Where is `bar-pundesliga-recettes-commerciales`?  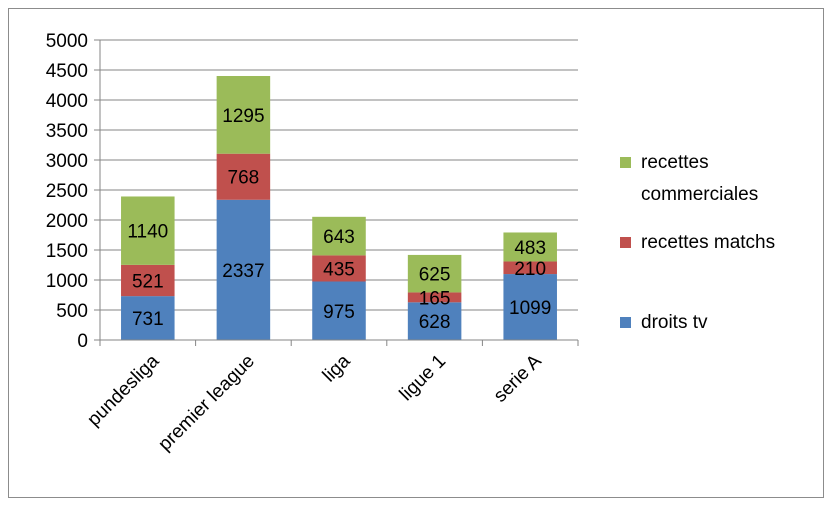 bar-pundesliga-recettes-commerciales is located at coordinates (148, 230).